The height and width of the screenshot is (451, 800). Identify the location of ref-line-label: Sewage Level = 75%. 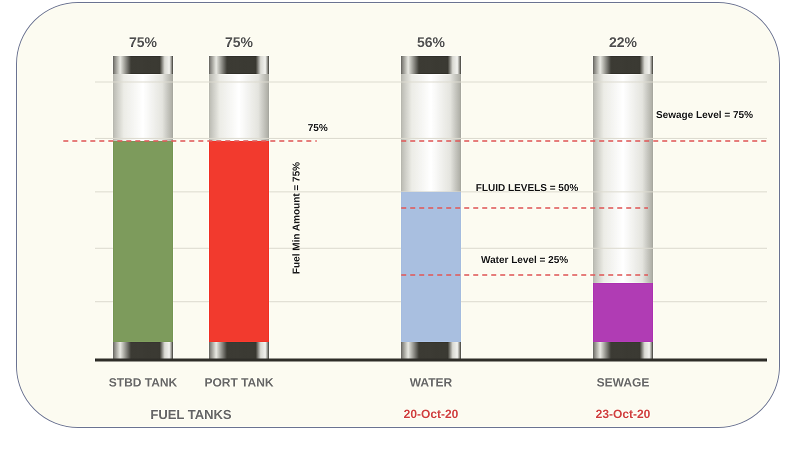
(705, 115).